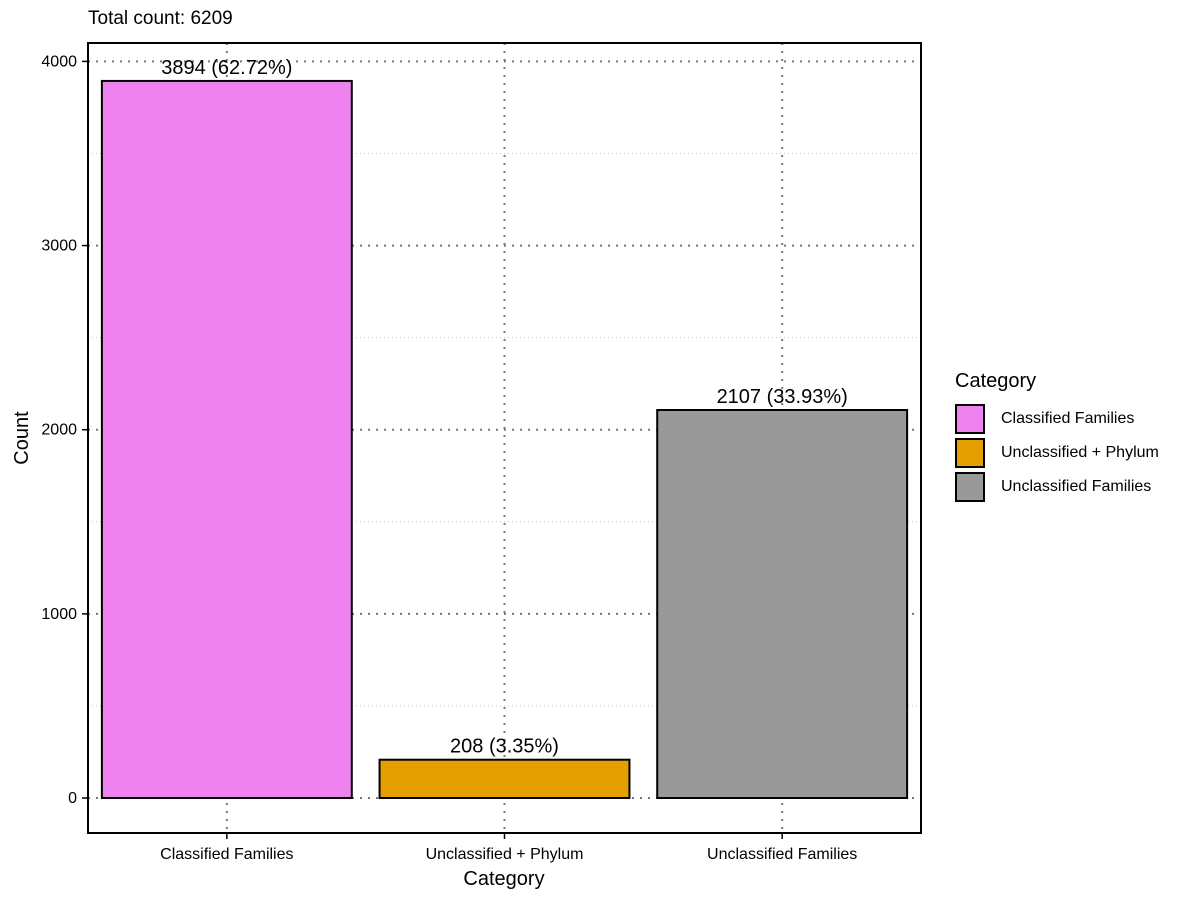  What do you see at coordinates (59, 430) in the screenshot?
I see `y-tick-label: 2000` at bounding box center [59, 430].